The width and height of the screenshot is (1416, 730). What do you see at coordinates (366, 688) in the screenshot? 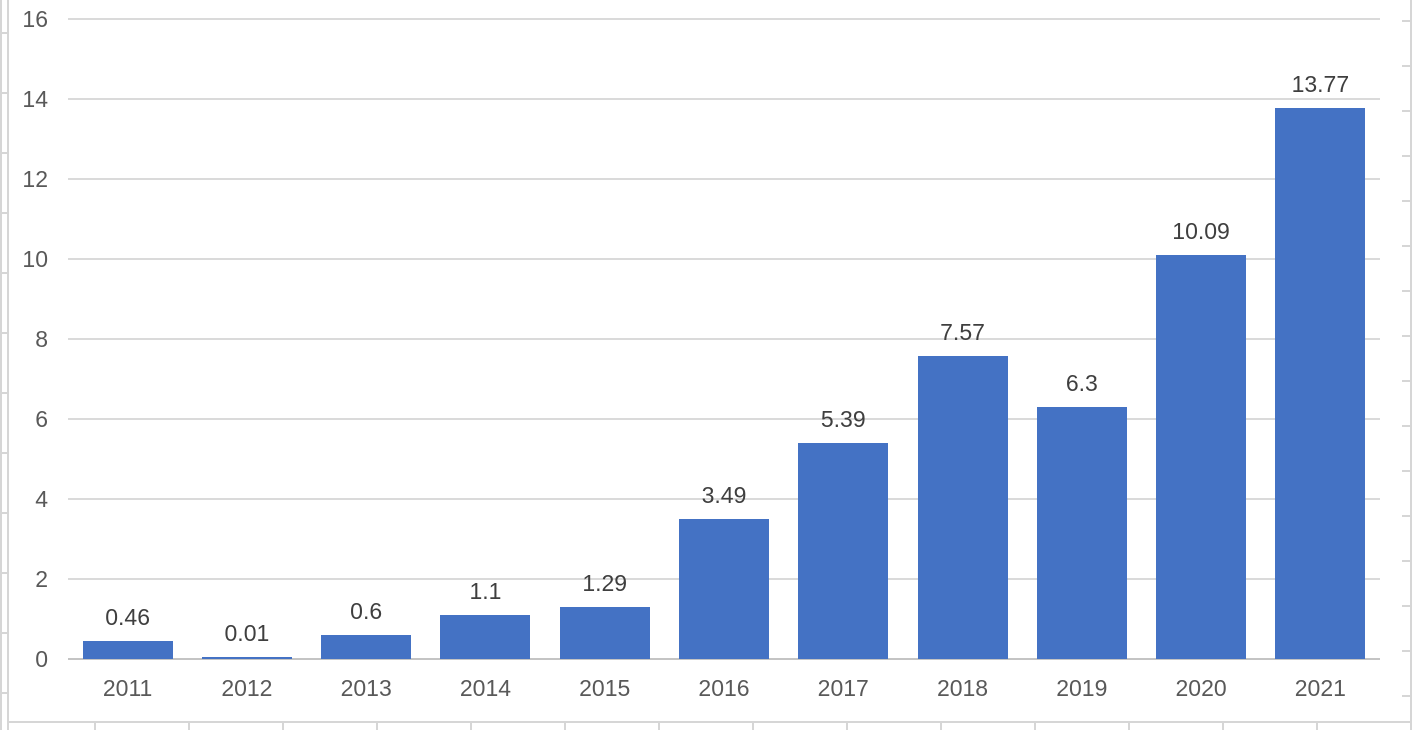
I see `x-tick-label: 2013` at bounding box center [366, 688].